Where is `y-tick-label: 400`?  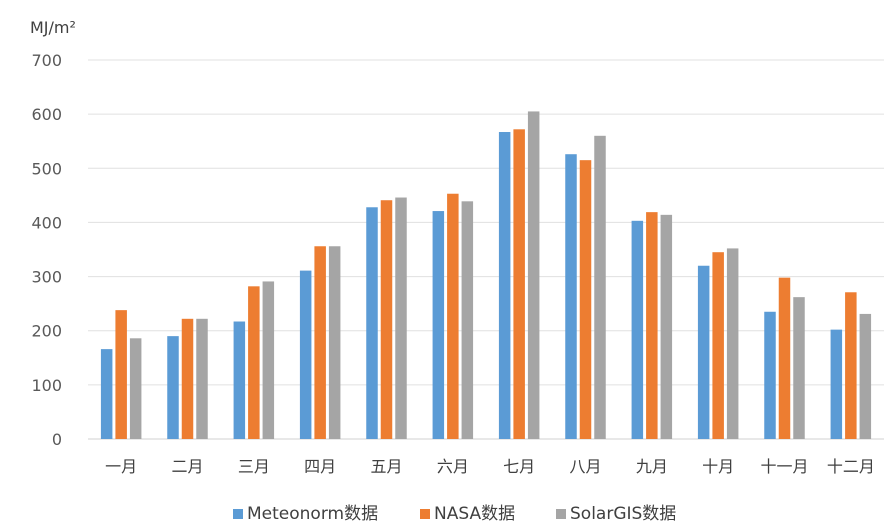
y-tick-label: 400 is located at coordinates (46, 222).